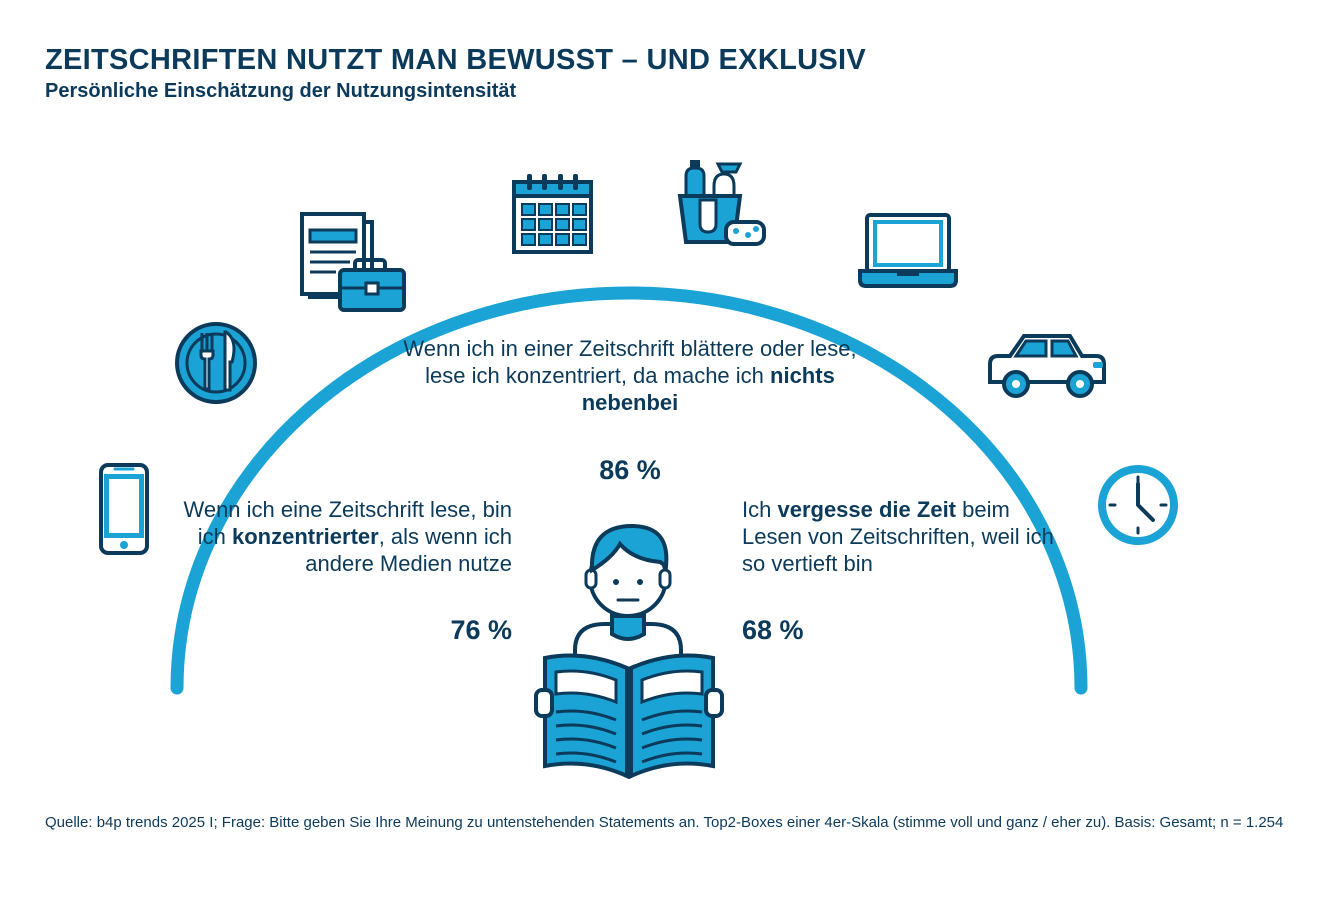  What do you see at coordinates (481, 630) in the screenshot?
I see `value-left: 76 %` at bounding box center [481, 630].